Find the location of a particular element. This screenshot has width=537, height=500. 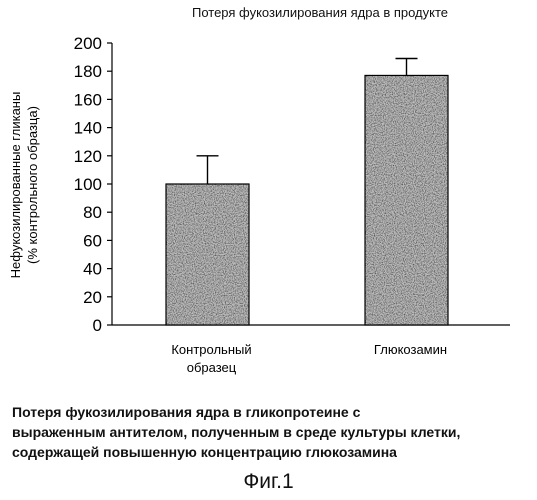

x-tick-label: Контрольныйобразец is located at coordinates (211, 358).